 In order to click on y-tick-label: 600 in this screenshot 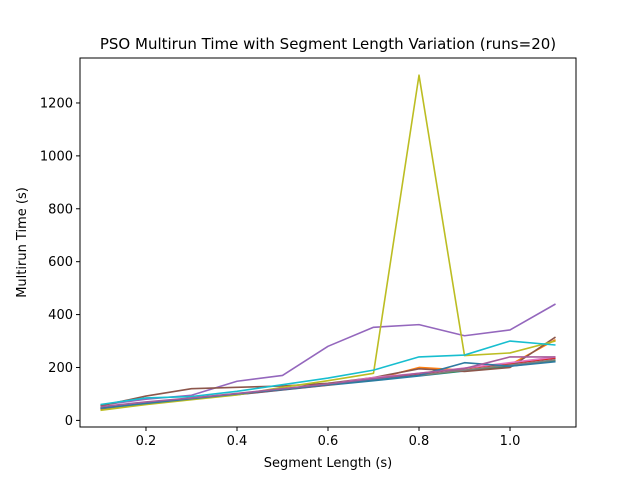, I will do `click(60, 262)`.